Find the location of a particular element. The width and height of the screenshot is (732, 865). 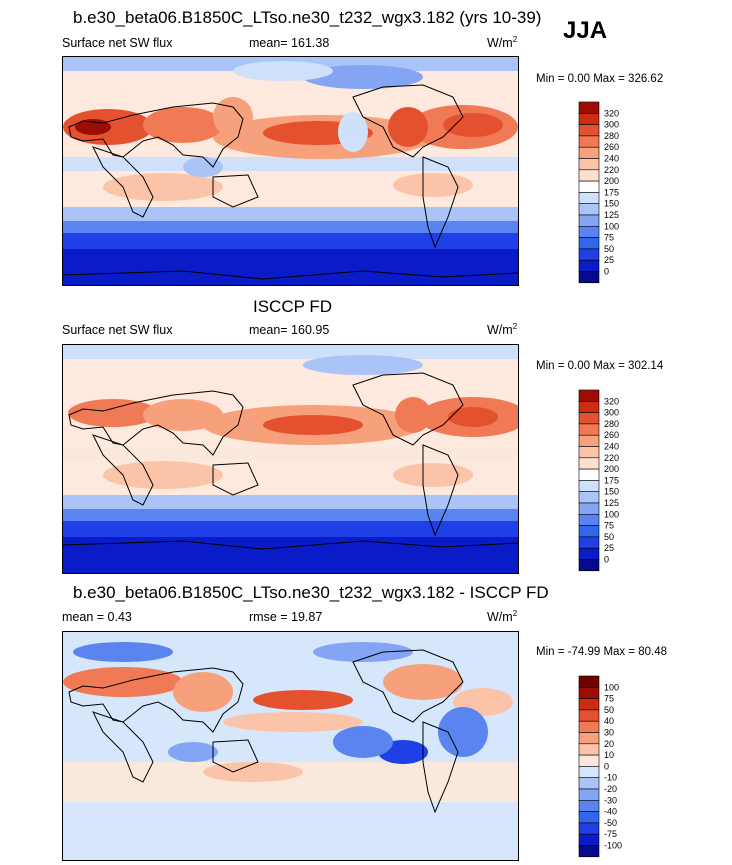

colorbar-tick-label: -50 is located at coordinates (610, 823).